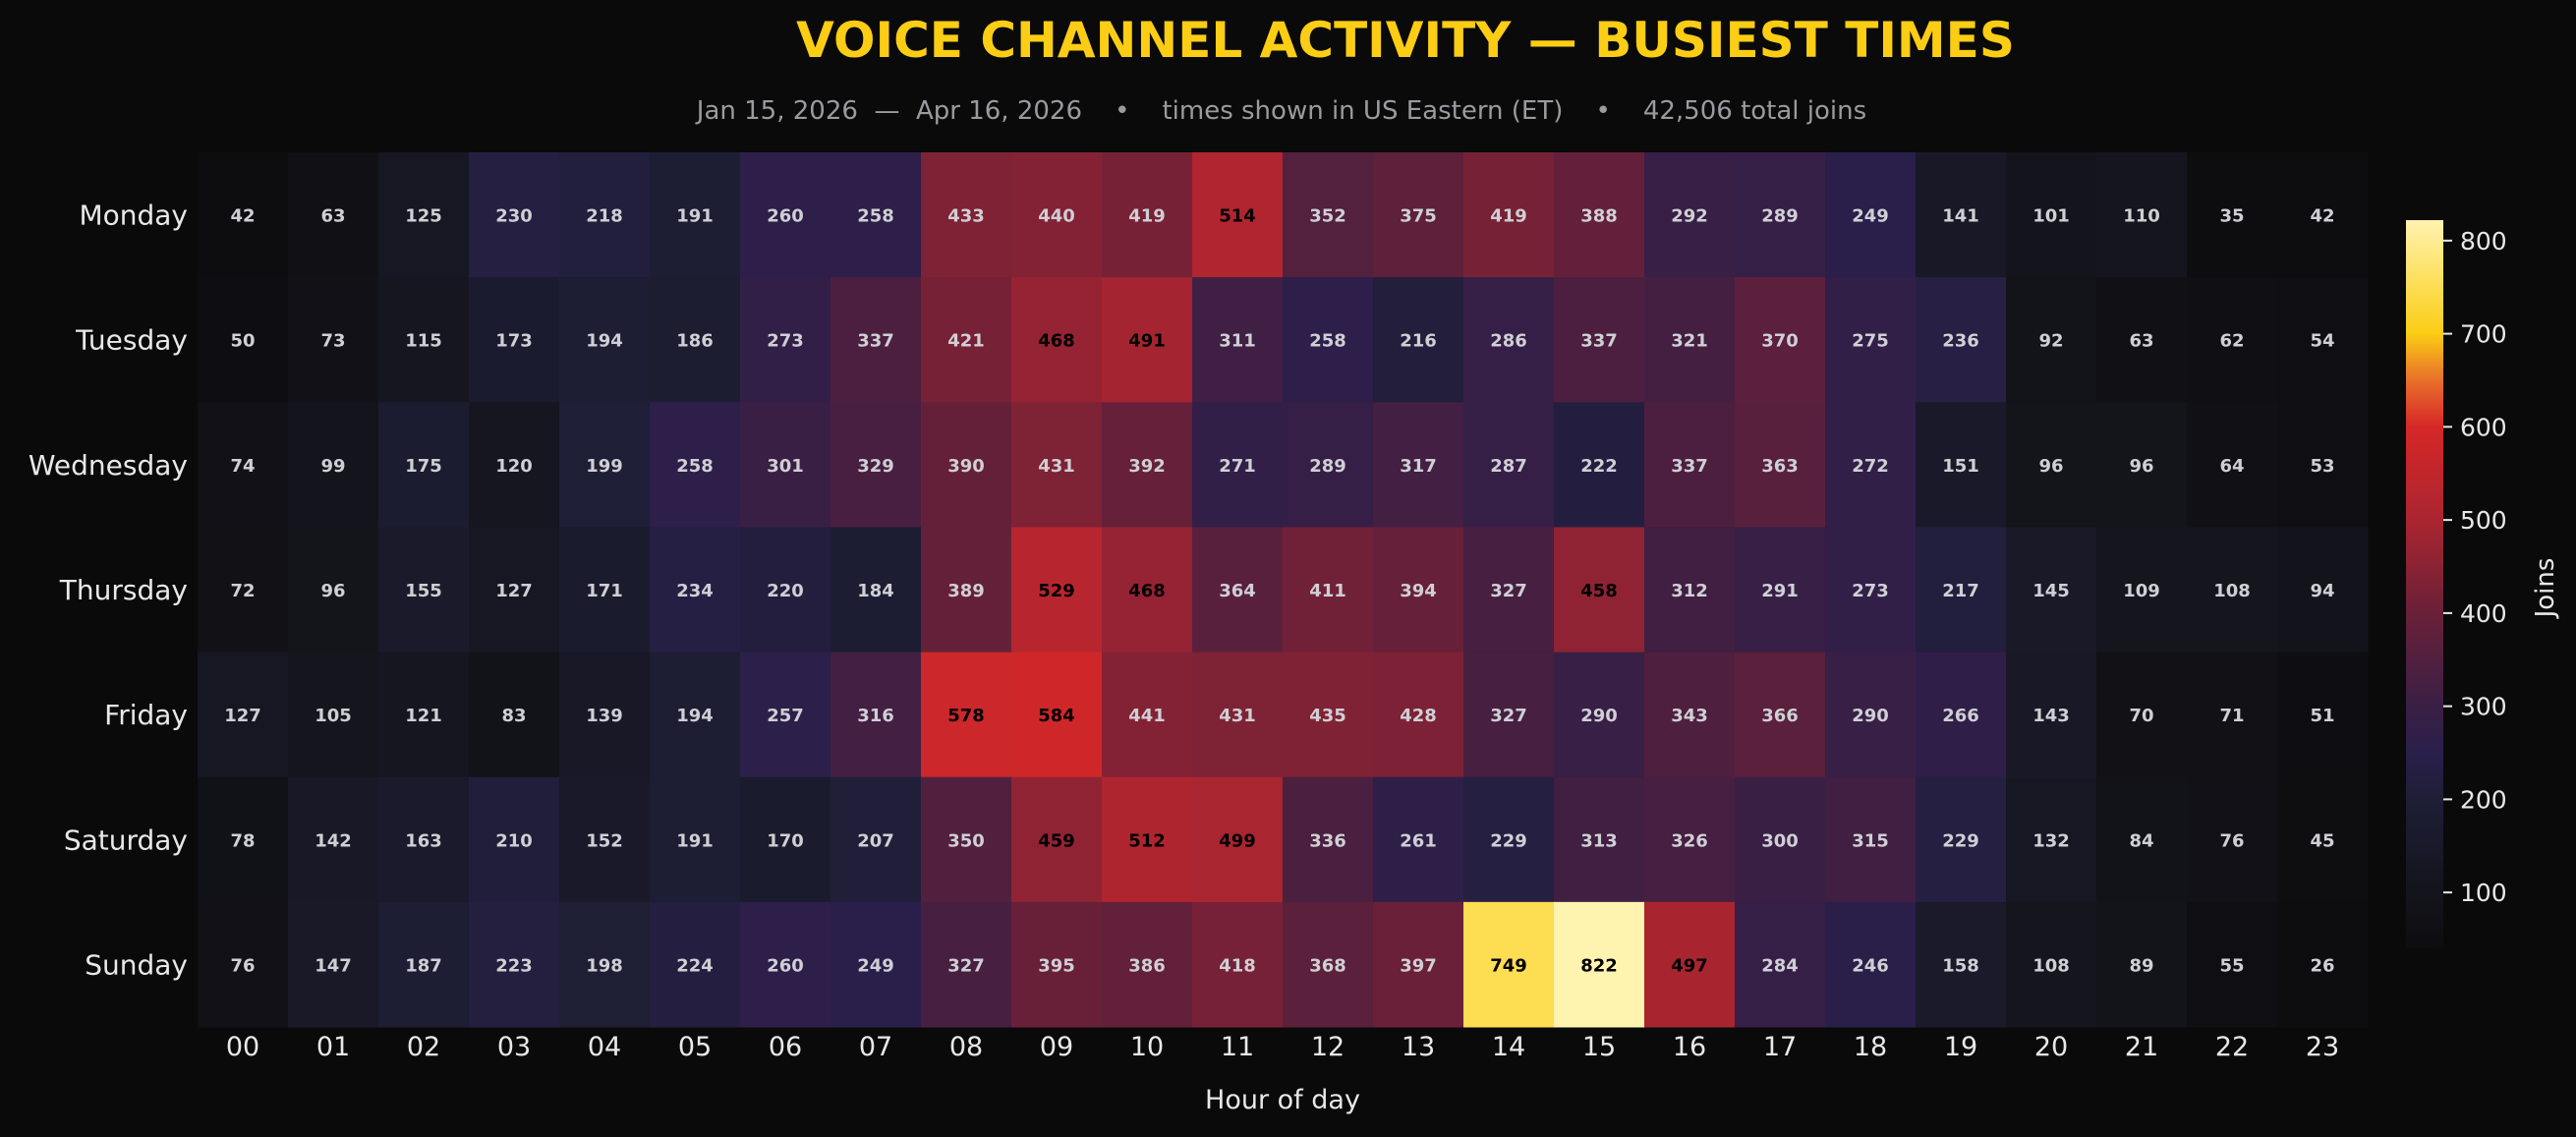 Image resolution: width=2576 pixels, height=1137 pixels. I want to click on colorbar-tick-label: 300, so click(2484, 707).